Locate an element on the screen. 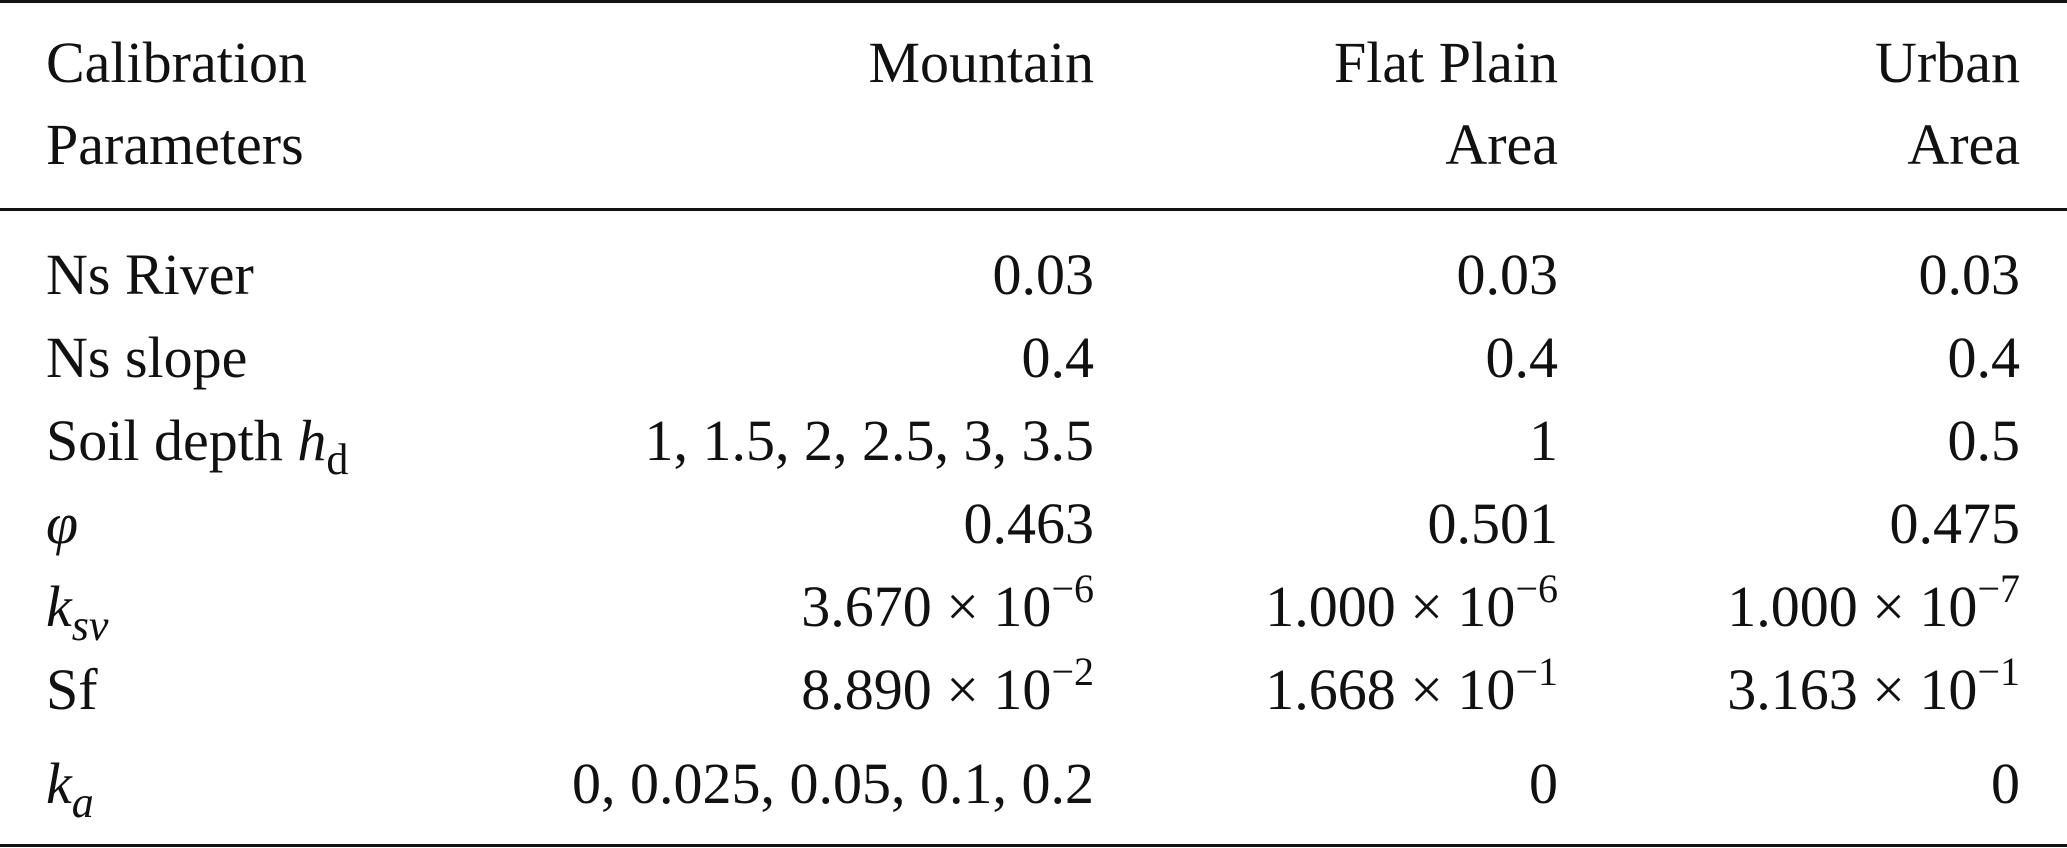 Image resolution: width=2067 pixels, height=848 pixels. header-parameters-line2: Parameters is located at coordinates (175, 144).